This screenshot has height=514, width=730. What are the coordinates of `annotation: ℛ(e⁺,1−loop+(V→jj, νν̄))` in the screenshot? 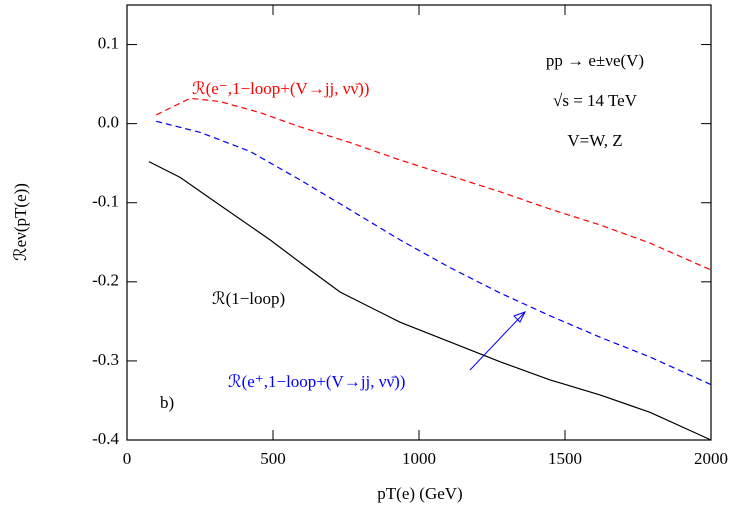 It's located at (316, 381).